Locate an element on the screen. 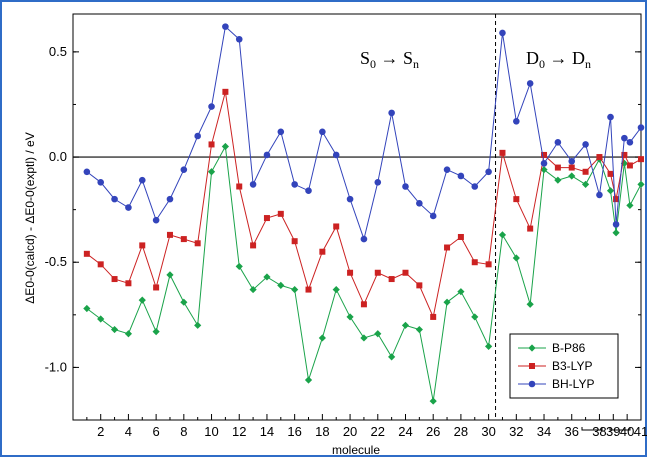 The width and height of the screenshot is (647, 457). x-tick-label: 41 is located at coordinates (640, 431).